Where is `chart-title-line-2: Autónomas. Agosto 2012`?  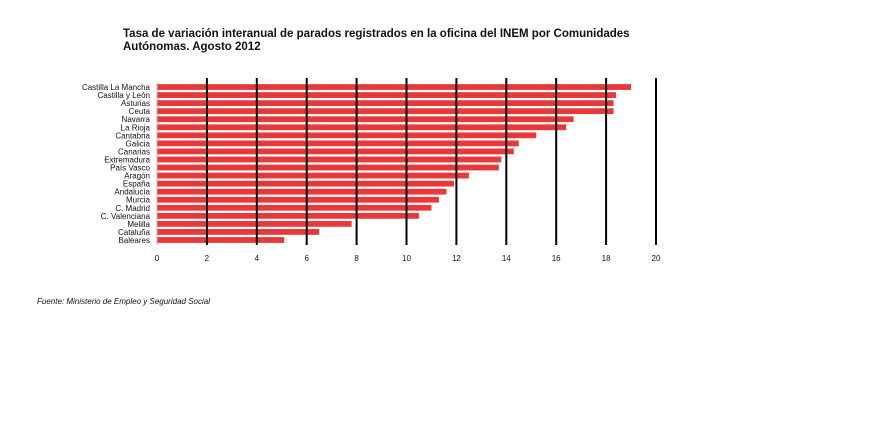
chart-title-line-2: Autónomas. Agosto 2012 is located at coordinates (192, 47).